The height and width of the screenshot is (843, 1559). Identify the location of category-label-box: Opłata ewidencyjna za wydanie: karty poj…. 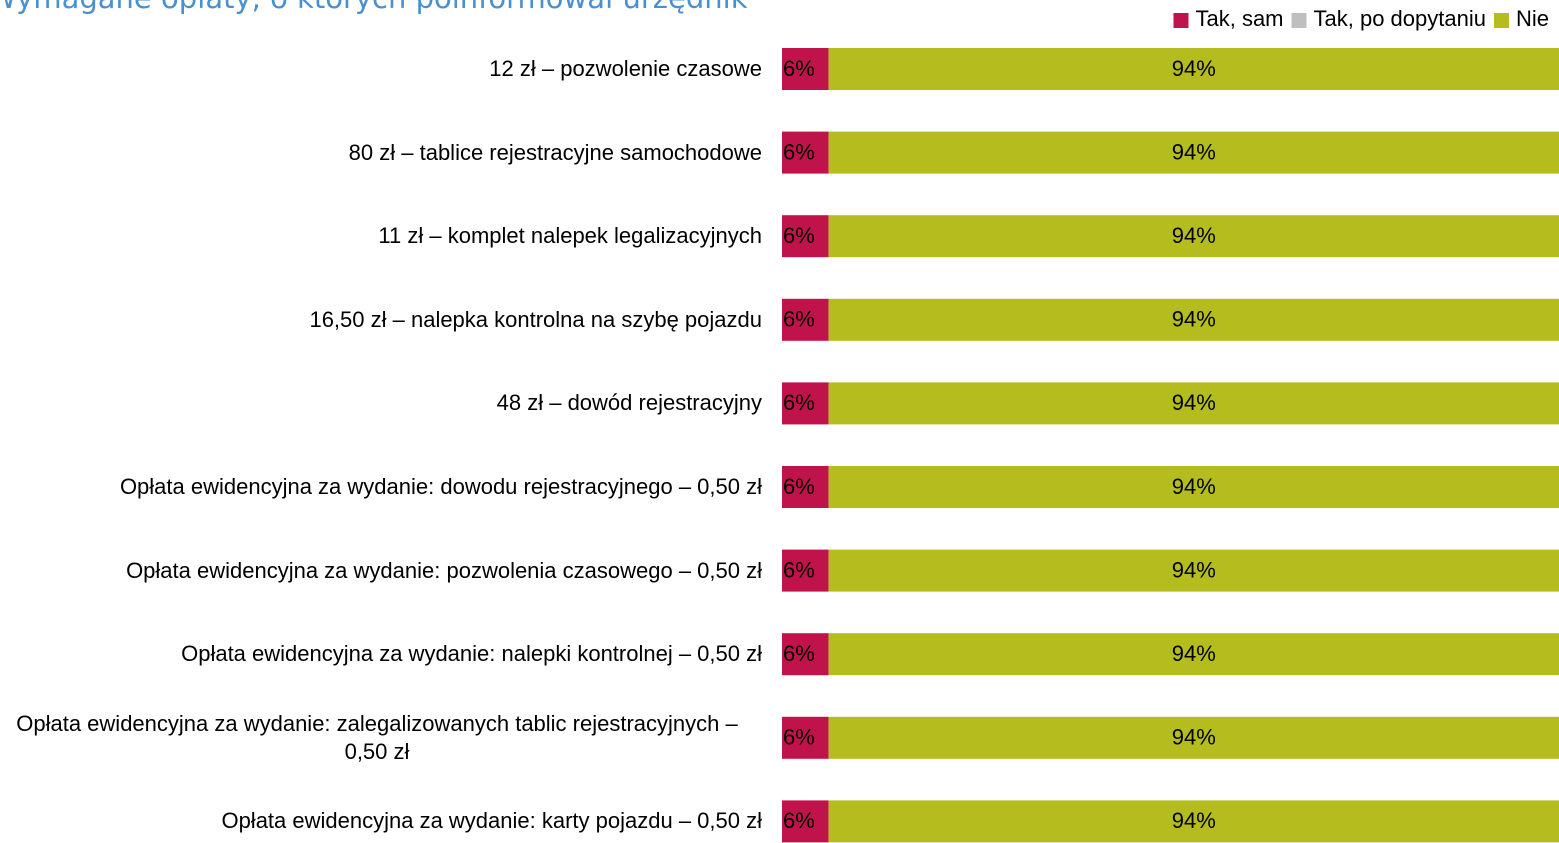
(381, 811).